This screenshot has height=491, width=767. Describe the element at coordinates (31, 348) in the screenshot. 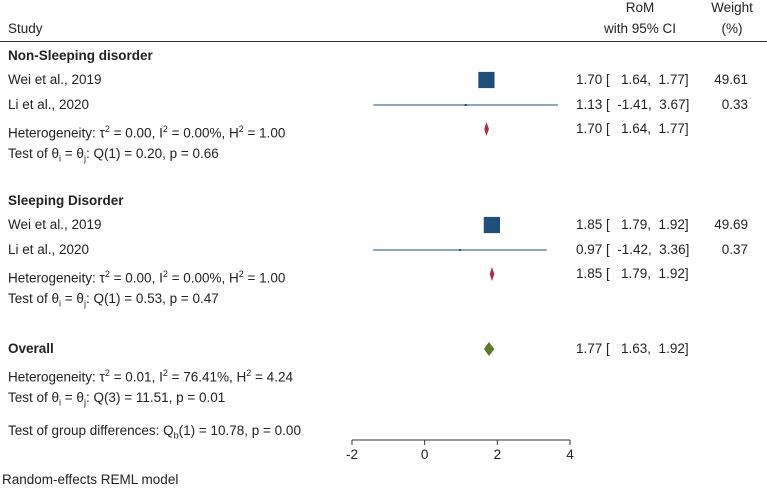

I see `overall-title: Overall` at that location.